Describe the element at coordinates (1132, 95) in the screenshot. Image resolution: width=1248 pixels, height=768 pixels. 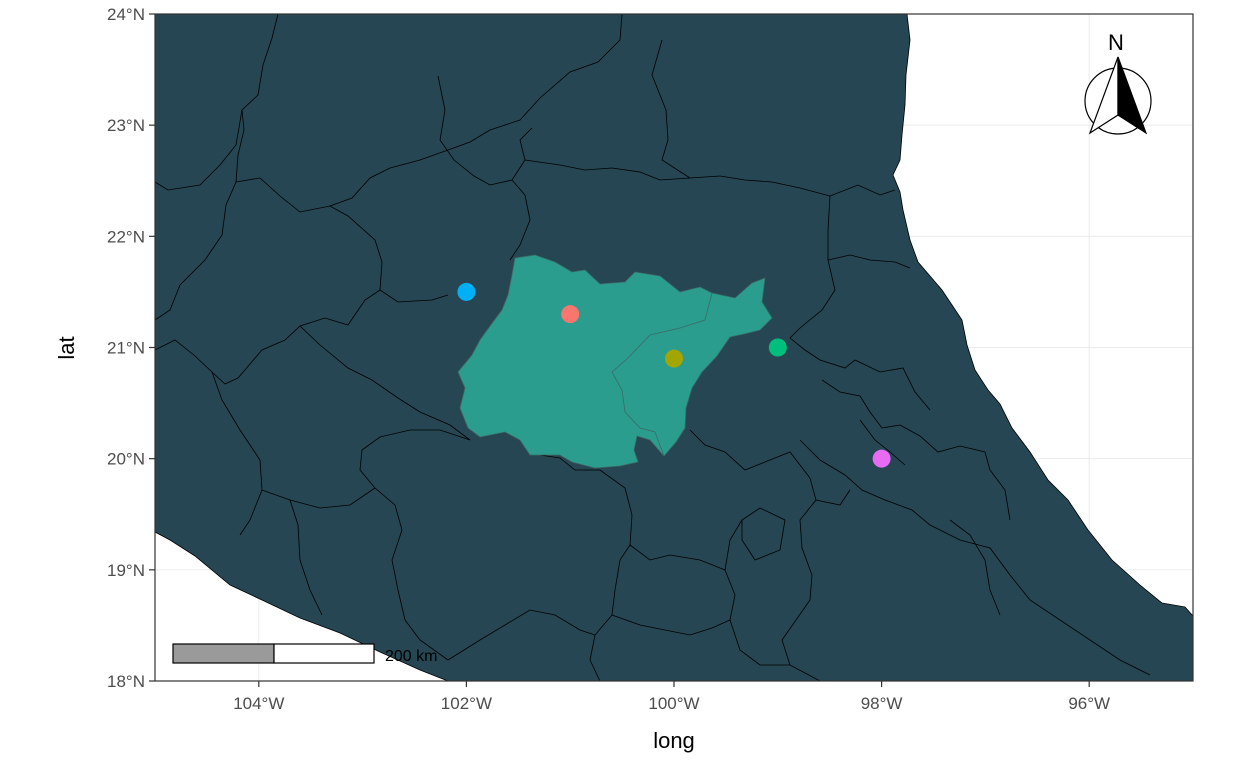
I see `north-arrow-right-half` at that location.